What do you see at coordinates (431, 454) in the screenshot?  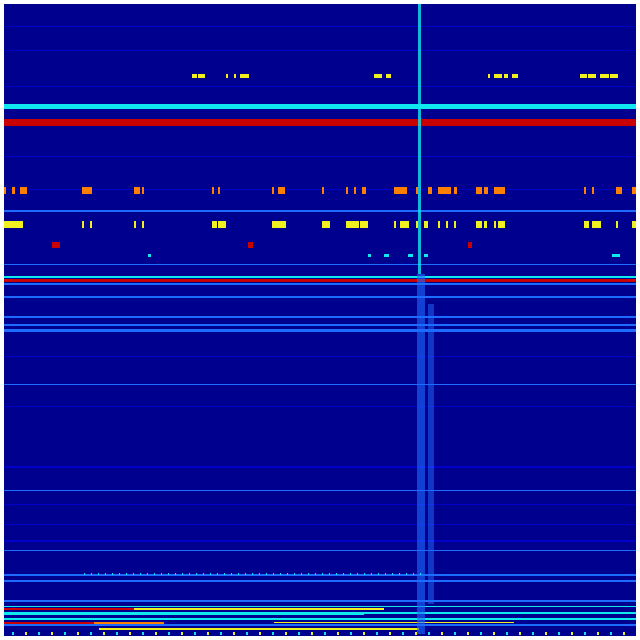 I see `vertical-line` at bounding box center [431, 454].